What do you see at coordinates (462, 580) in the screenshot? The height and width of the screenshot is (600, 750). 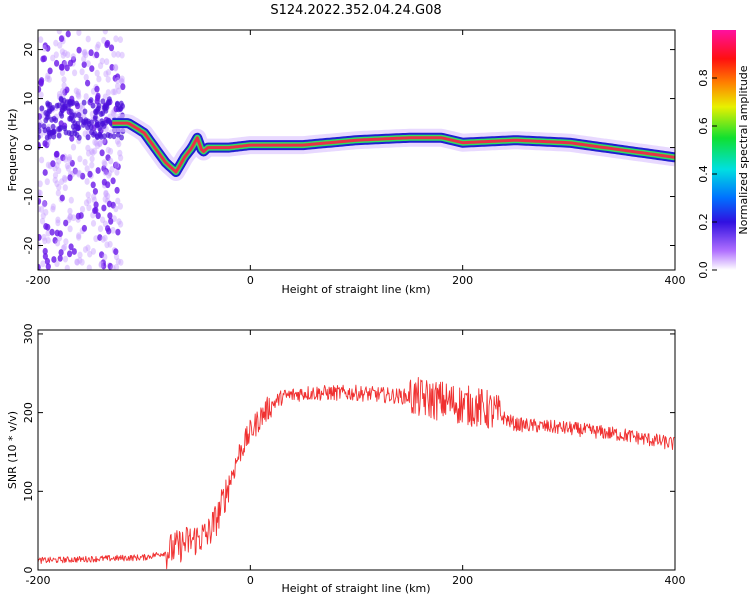 I see `x-tick-label: 200` at bounding box center [462, 580].